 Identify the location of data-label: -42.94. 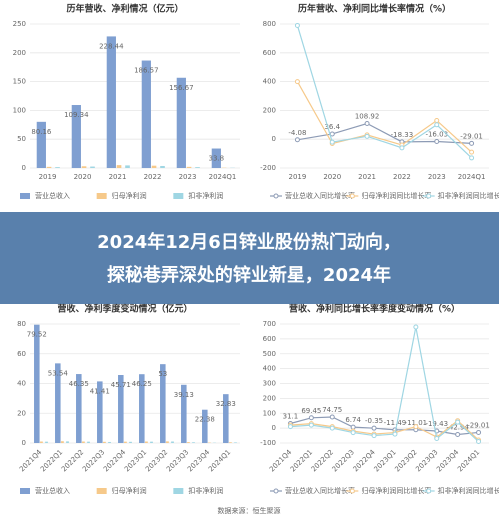
(457, 428).